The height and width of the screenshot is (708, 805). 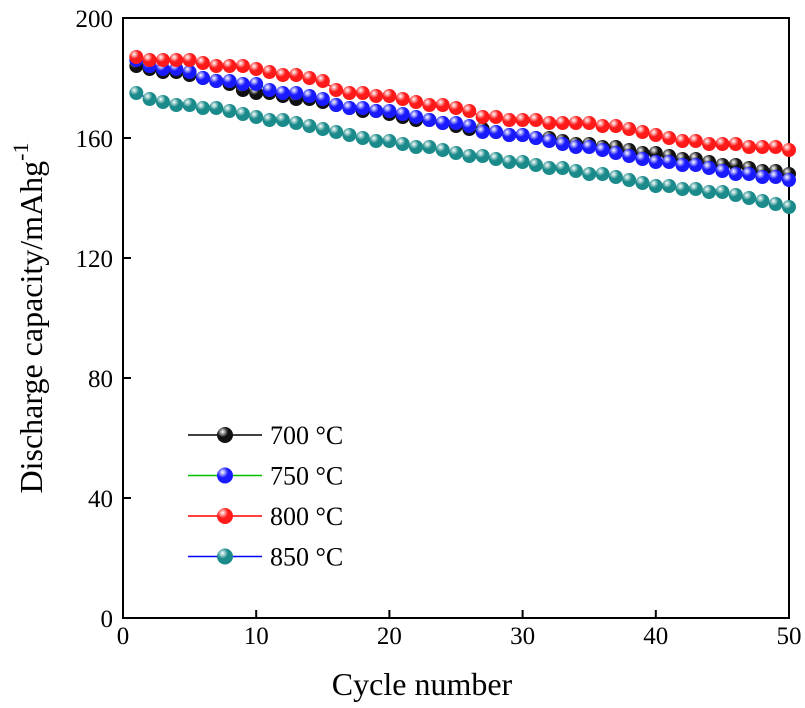 What do you see at coordinates (28, 318) in the screenshot?
I see `y-axis-label: Discharge capacity/mAhg-1` at bounding box center [28, 318].